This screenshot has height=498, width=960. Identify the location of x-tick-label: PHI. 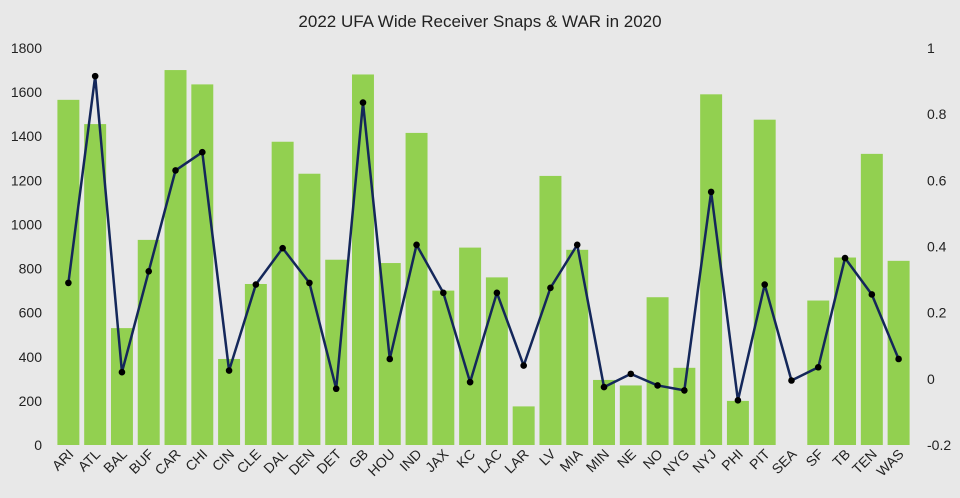
(732, 460).